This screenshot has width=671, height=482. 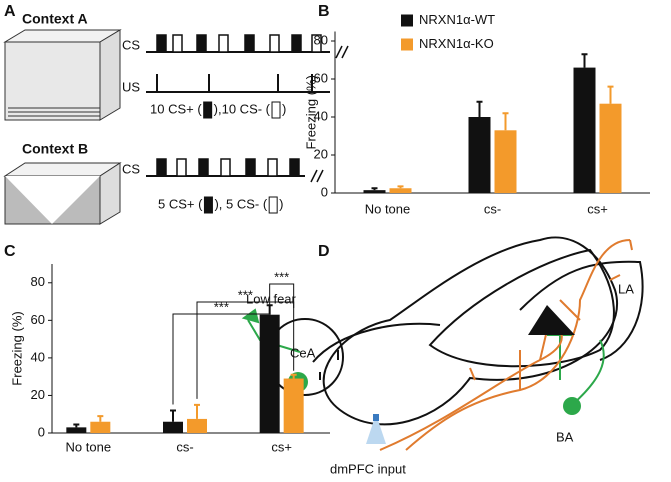 What do you see at coordinates (240, 203) in the screenshot?
I see `protocol-note: ), 5 CS- (` at bounding box center [240, 203].